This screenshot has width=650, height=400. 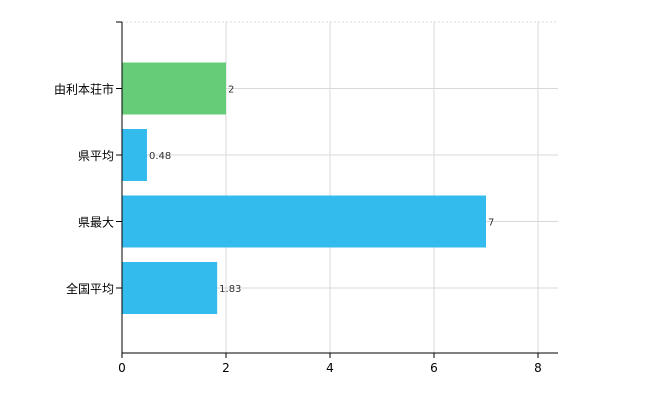 I want to click on category-label: 由利本荘市, so click(x=84, y=89).